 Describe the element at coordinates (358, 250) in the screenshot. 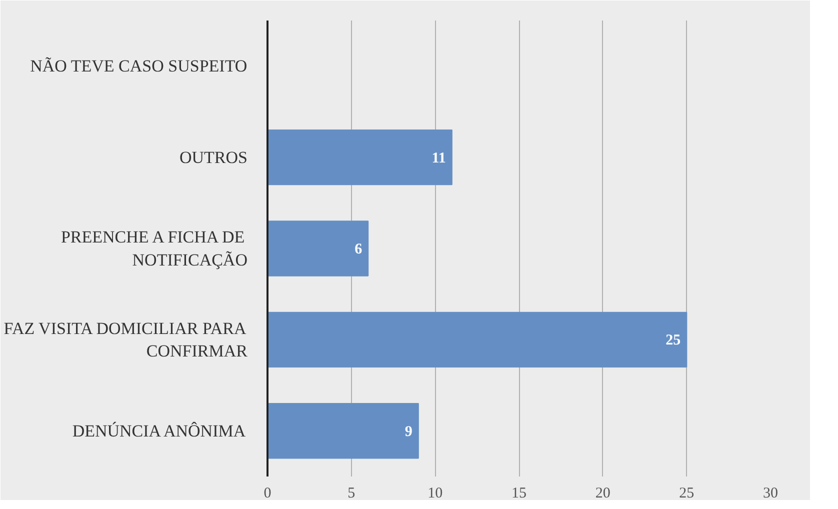

I see `data-label: 6` at that location.